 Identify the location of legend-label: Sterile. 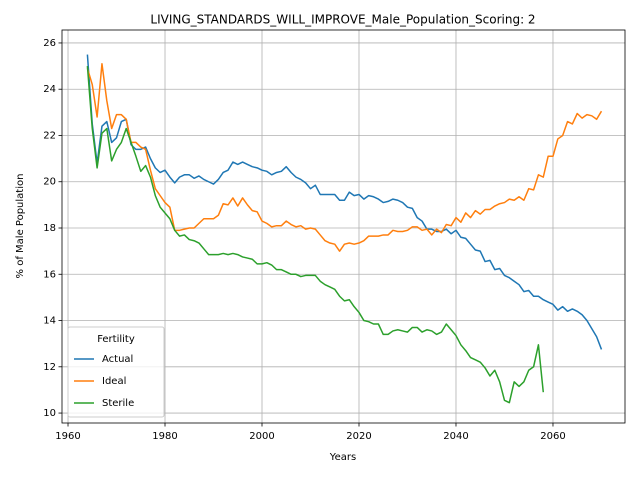
(118, 403).